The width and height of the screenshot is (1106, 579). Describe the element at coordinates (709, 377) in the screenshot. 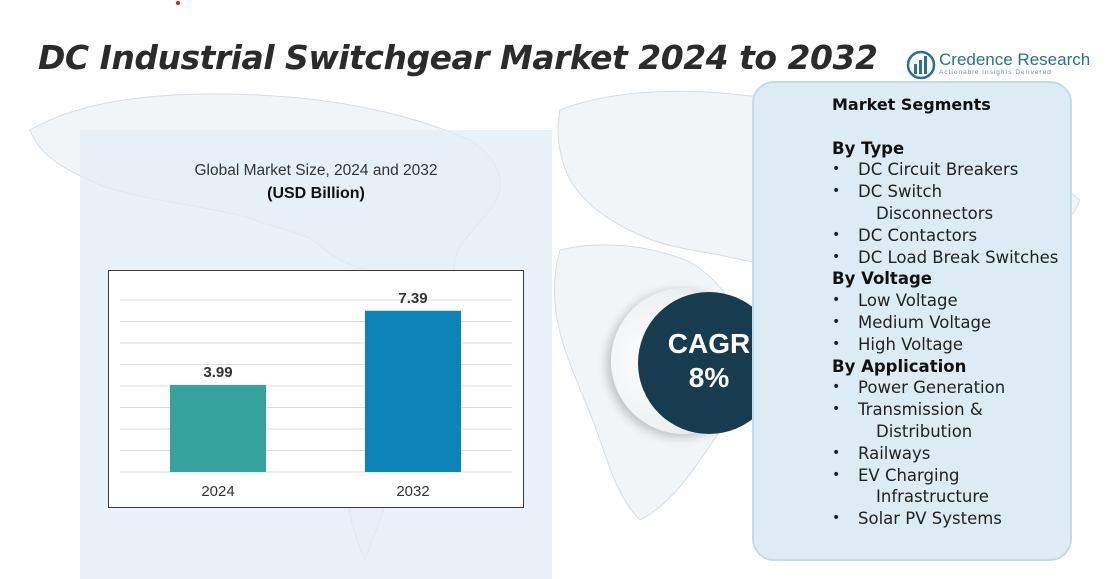

I see `cagr-value: 8%` at that location.